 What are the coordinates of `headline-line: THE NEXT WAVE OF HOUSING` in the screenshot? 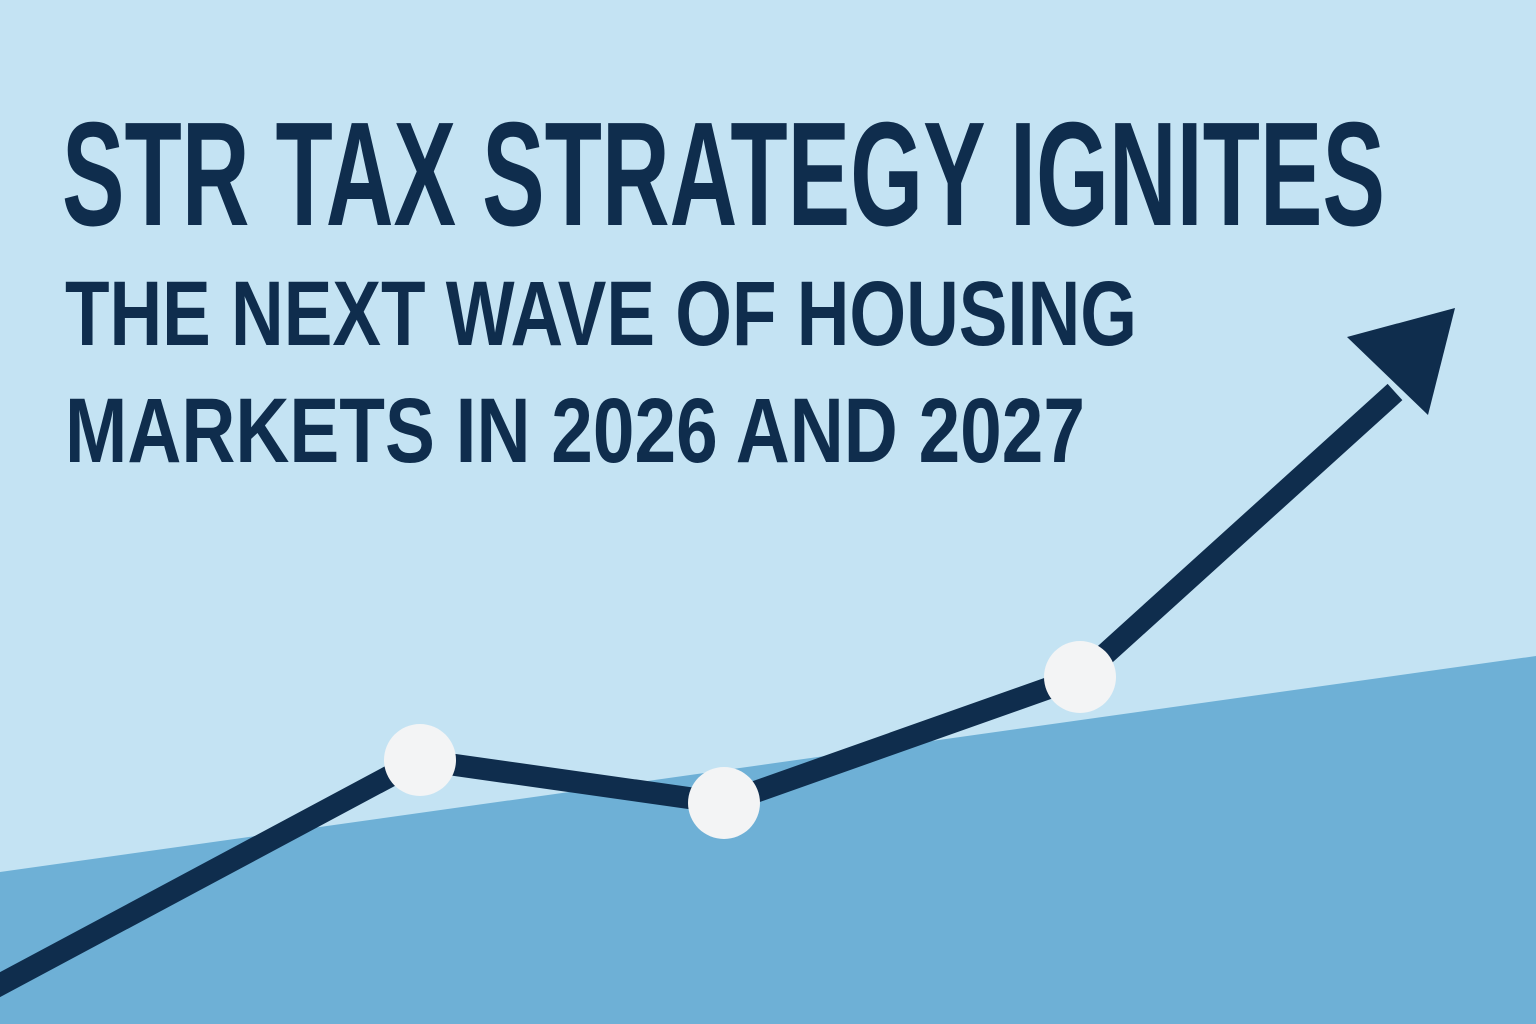 It's located at (601, 314).